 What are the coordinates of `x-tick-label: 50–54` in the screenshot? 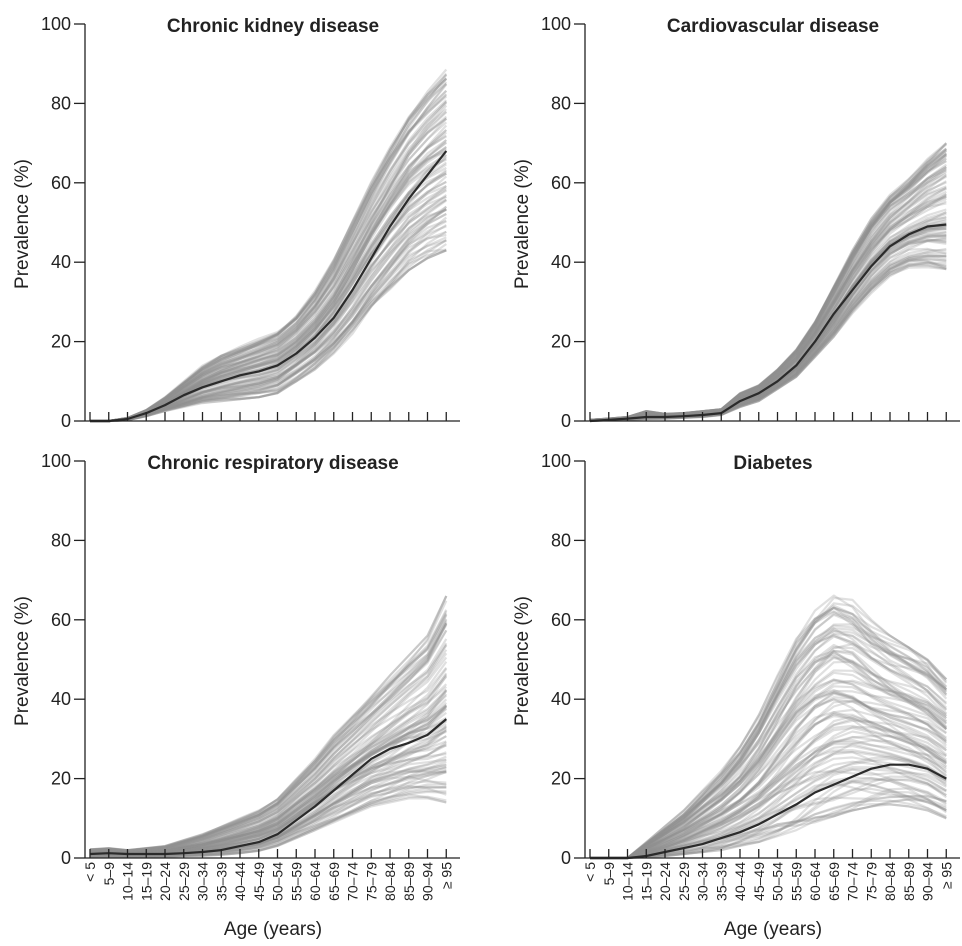 It's located at (278, 881).